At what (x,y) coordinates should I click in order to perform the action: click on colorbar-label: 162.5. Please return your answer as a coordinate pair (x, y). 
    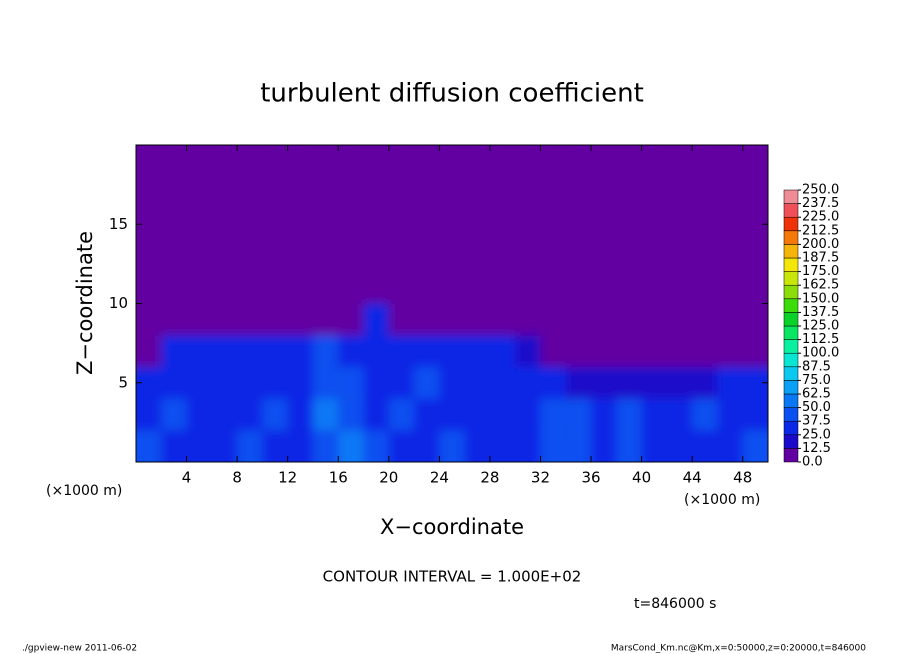
    Looking at the image, I should click on (820, 285).